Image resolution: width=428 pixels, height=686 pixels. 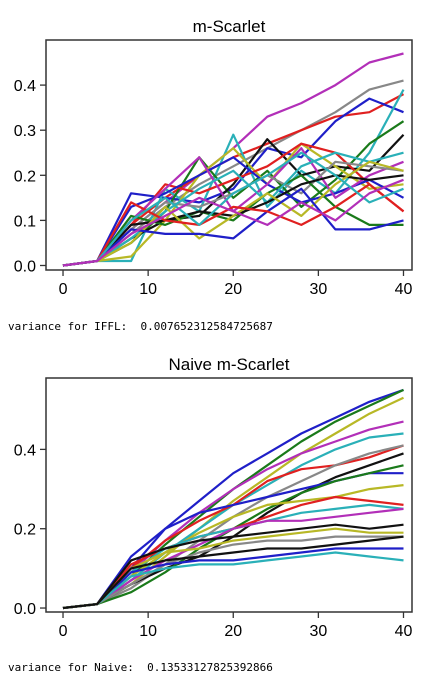 I want to click on chart-title: m-Scarlet, so click(x=229, y=26).